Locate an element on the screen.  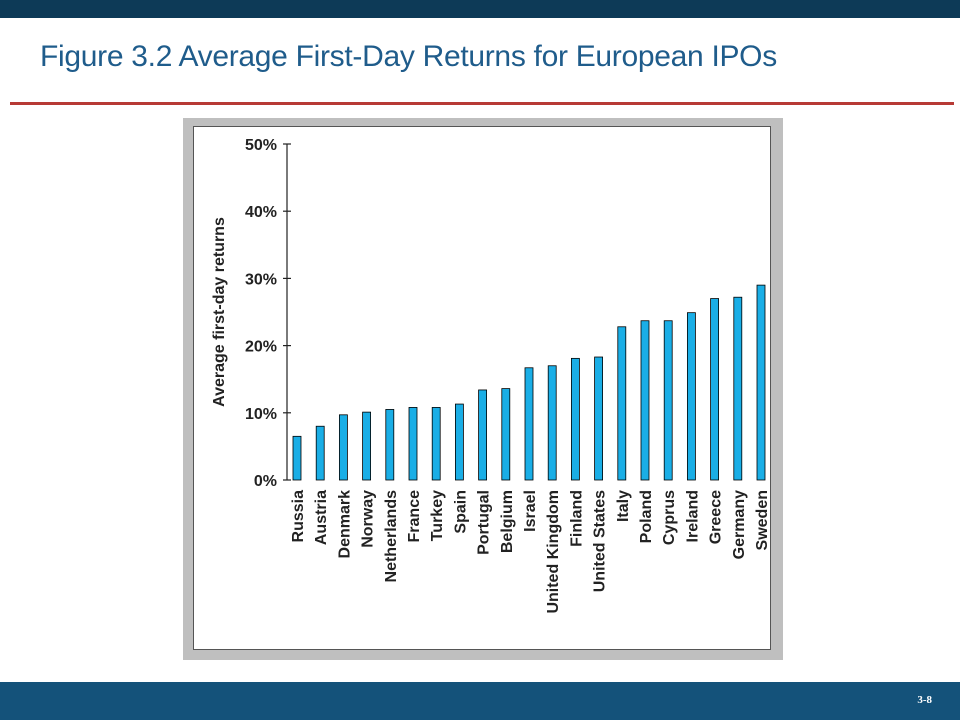
x-tick-label: Spain is located at coordinates (460, 512).